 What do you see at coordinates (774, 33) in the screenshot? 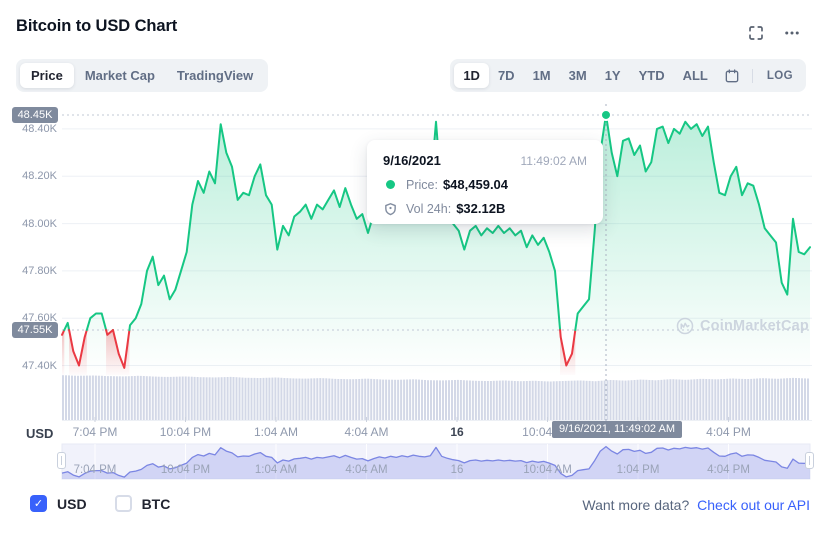
I see `header-icons` at bounding box center [774, 33].